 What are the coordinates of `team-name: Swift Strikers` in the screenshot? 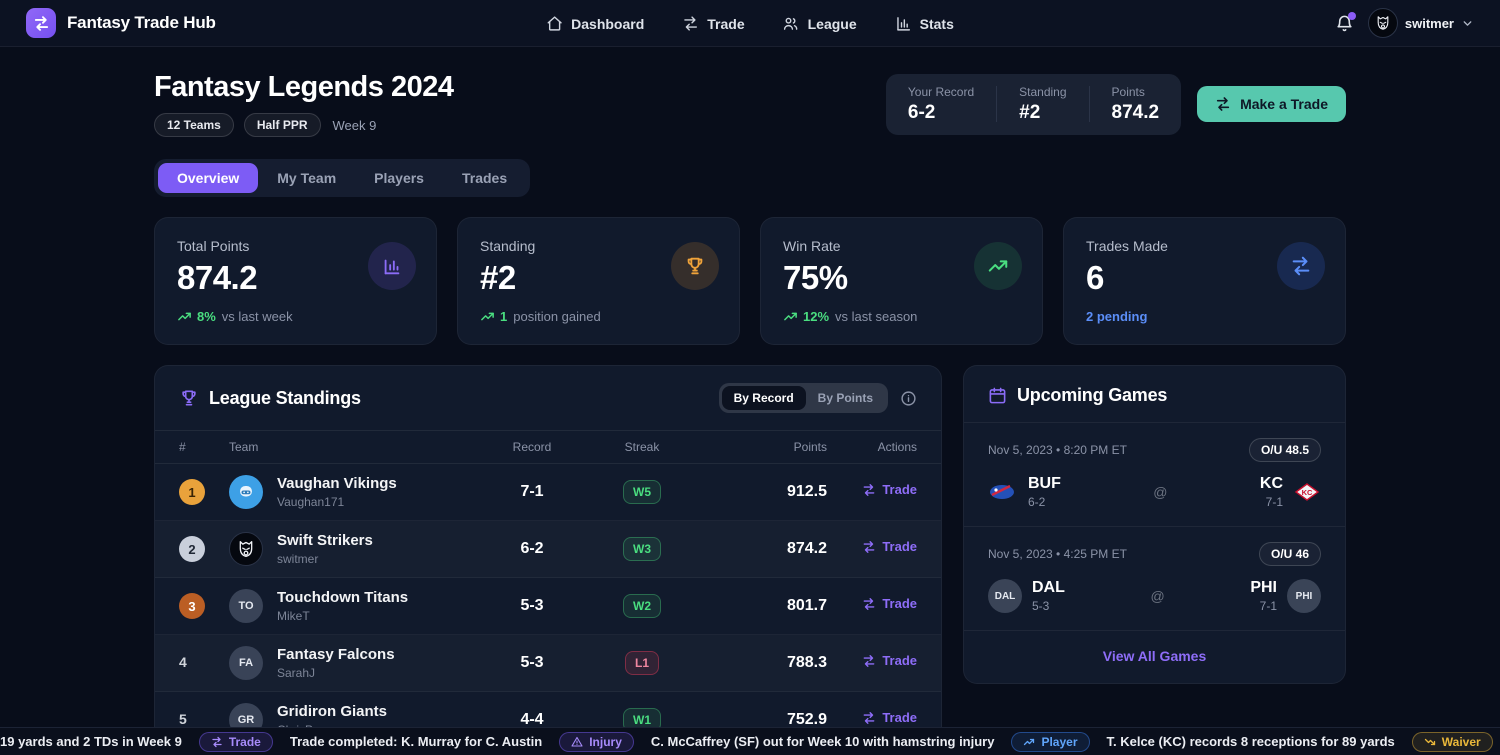 It's located at (325, 540).